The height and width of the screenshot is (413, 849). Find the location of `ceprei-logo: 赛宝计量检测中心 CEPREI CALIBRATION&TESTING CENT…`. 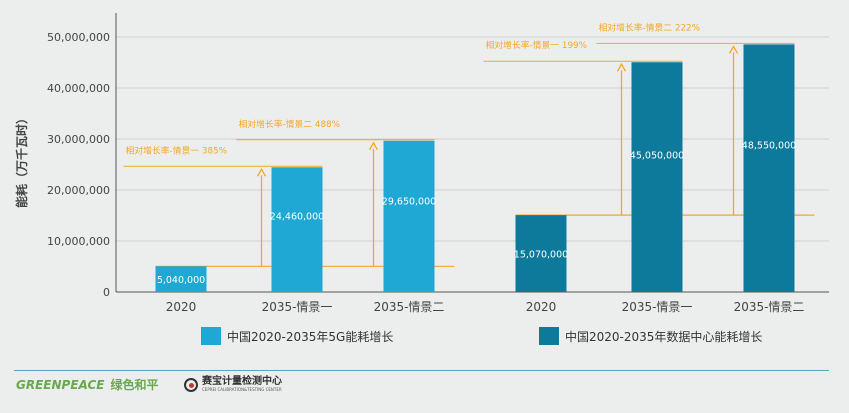

ceprei-logo: 赛宝计量检测中心 CEPREI CALIBRATION&TESTING CENT… is located at coordinates (233, 384).